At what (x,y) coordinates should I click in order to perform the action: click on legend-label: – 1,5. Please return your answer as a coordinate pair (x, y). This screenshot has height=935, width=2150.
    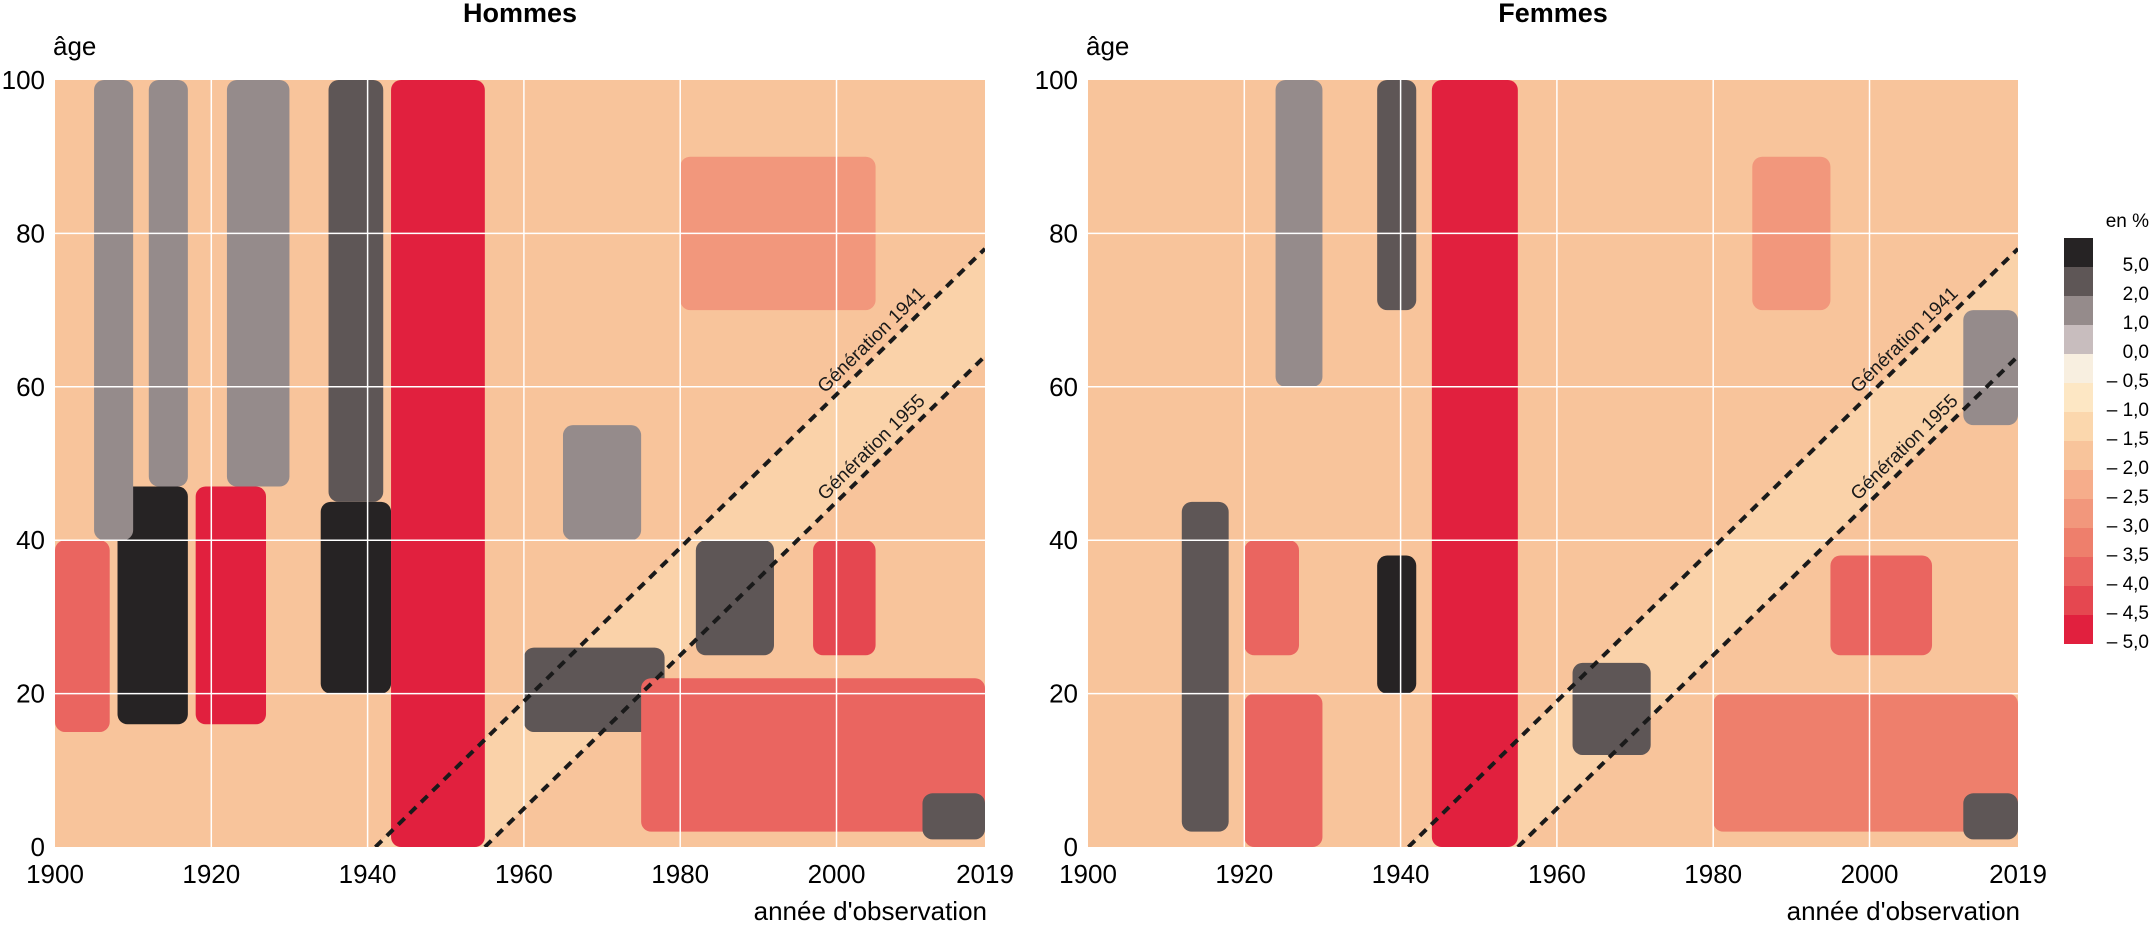
    Looking at the image, I should click on (2128, 439).